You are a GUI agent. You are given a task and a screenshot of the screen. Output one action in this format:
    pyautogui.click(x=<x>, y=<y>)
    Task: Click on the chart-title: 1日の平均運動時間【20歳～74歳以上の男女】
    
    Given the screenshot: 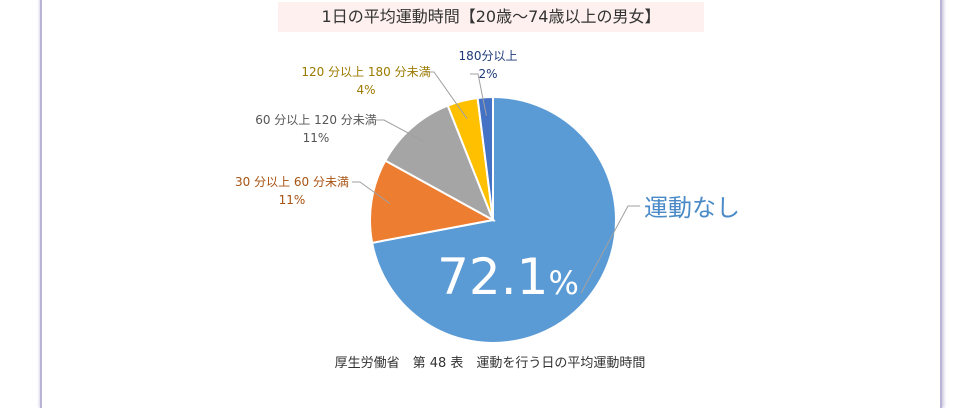 What is the action you would take?
    pyautogui.click(x=491, y=16)
    